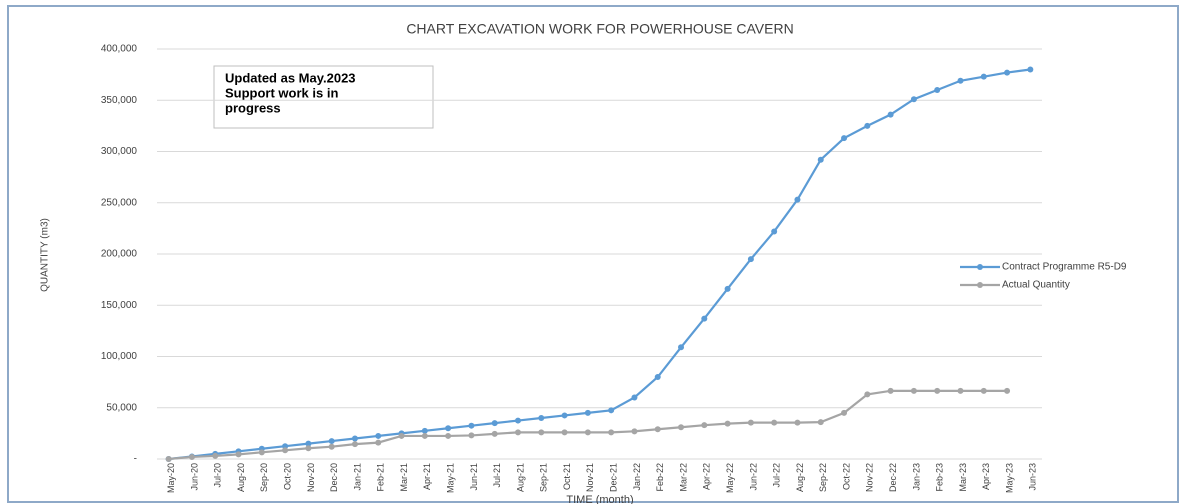 The height and width of the screenshot is (504, 1186). I want to click on x-tick-label: Jun-23, so click(1033, 477).